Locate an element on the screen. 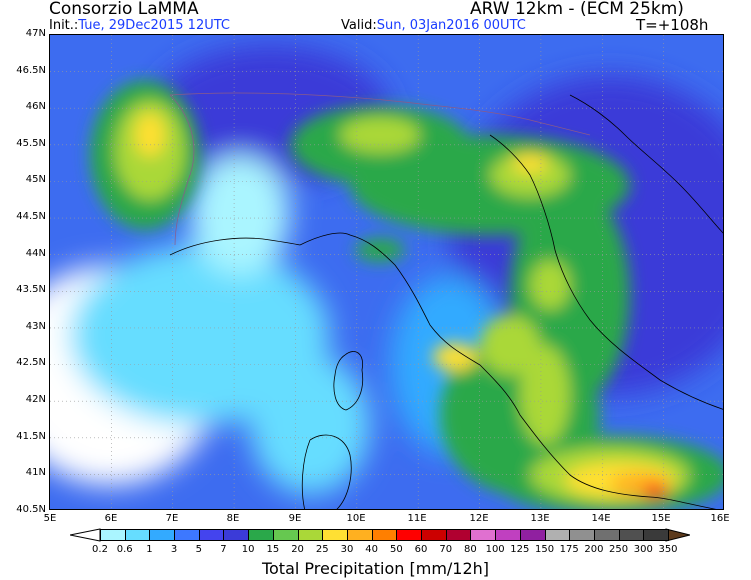  colorbar-threshold-label: 3 is located at coordinates (174, 549).